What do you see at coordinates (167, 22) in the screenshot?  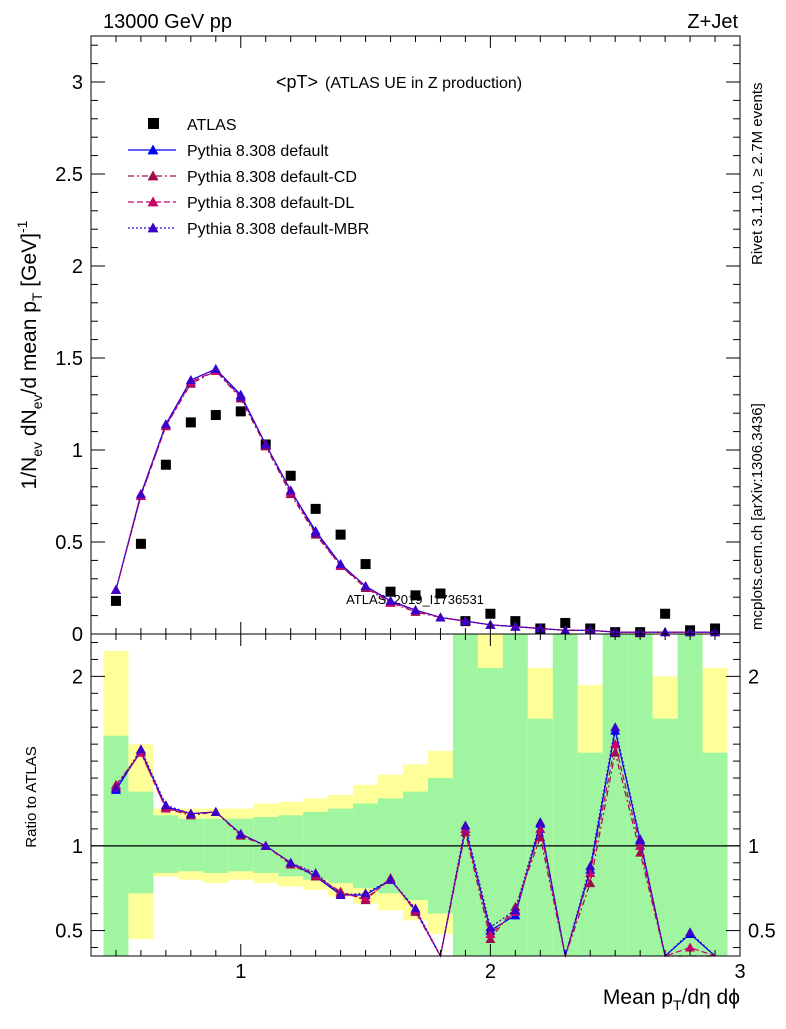 I see `header-left-label: 13000 GeV pp` at bounding box center [167, 22].